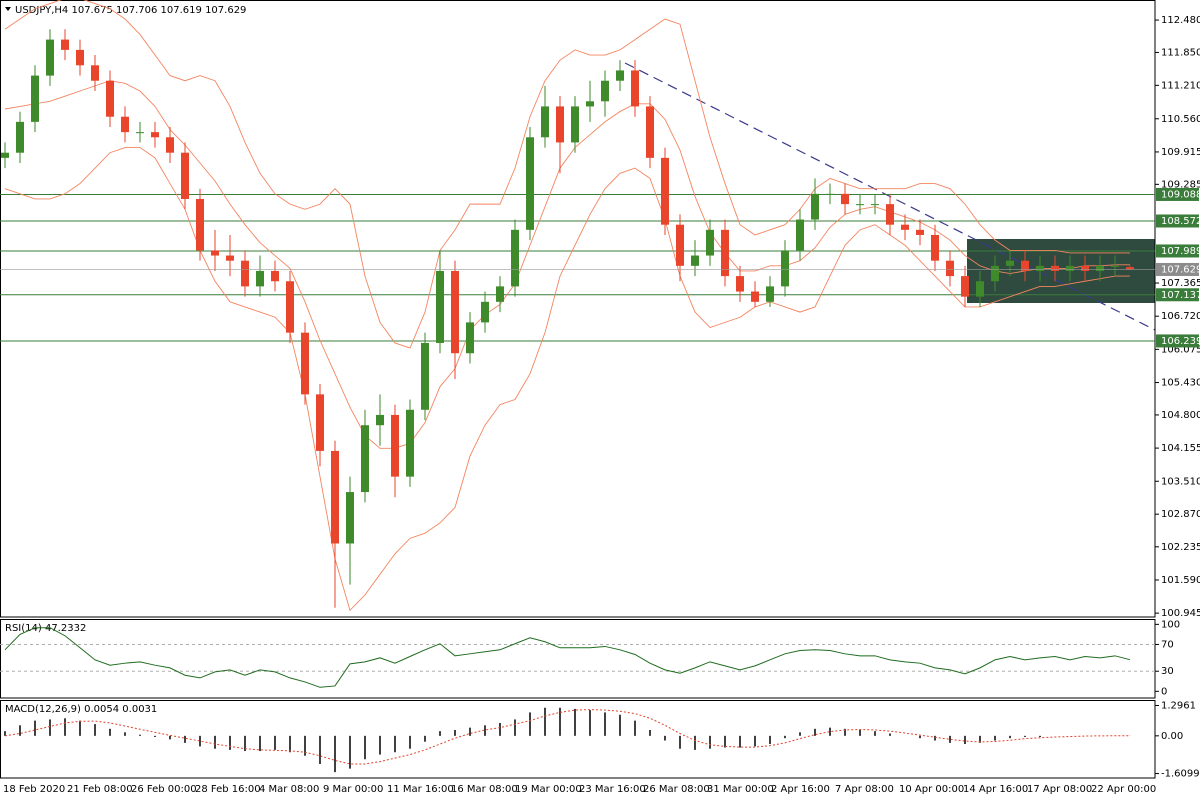 This screenshot has height=800, width=1200. I want to click on y-tick-label: 100.945, so click(1180, 613).